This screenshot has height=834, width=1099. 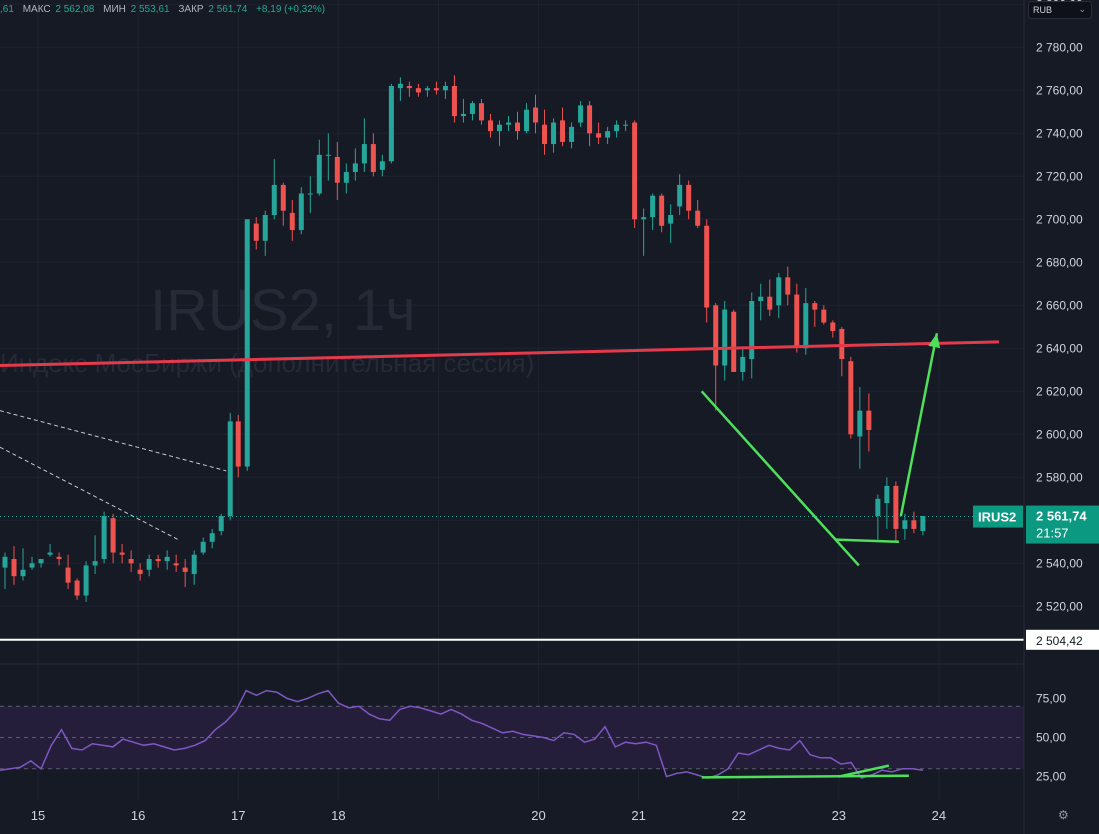 I want to click on resistance-line, so click(x=500, y=353).